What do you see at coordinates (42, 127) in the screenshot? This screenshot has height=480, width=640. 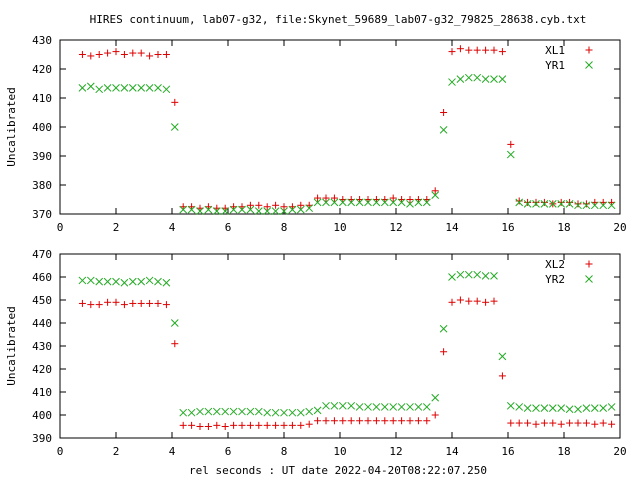 I see `y-tick-label: 400` at bounding box center [42, 127].